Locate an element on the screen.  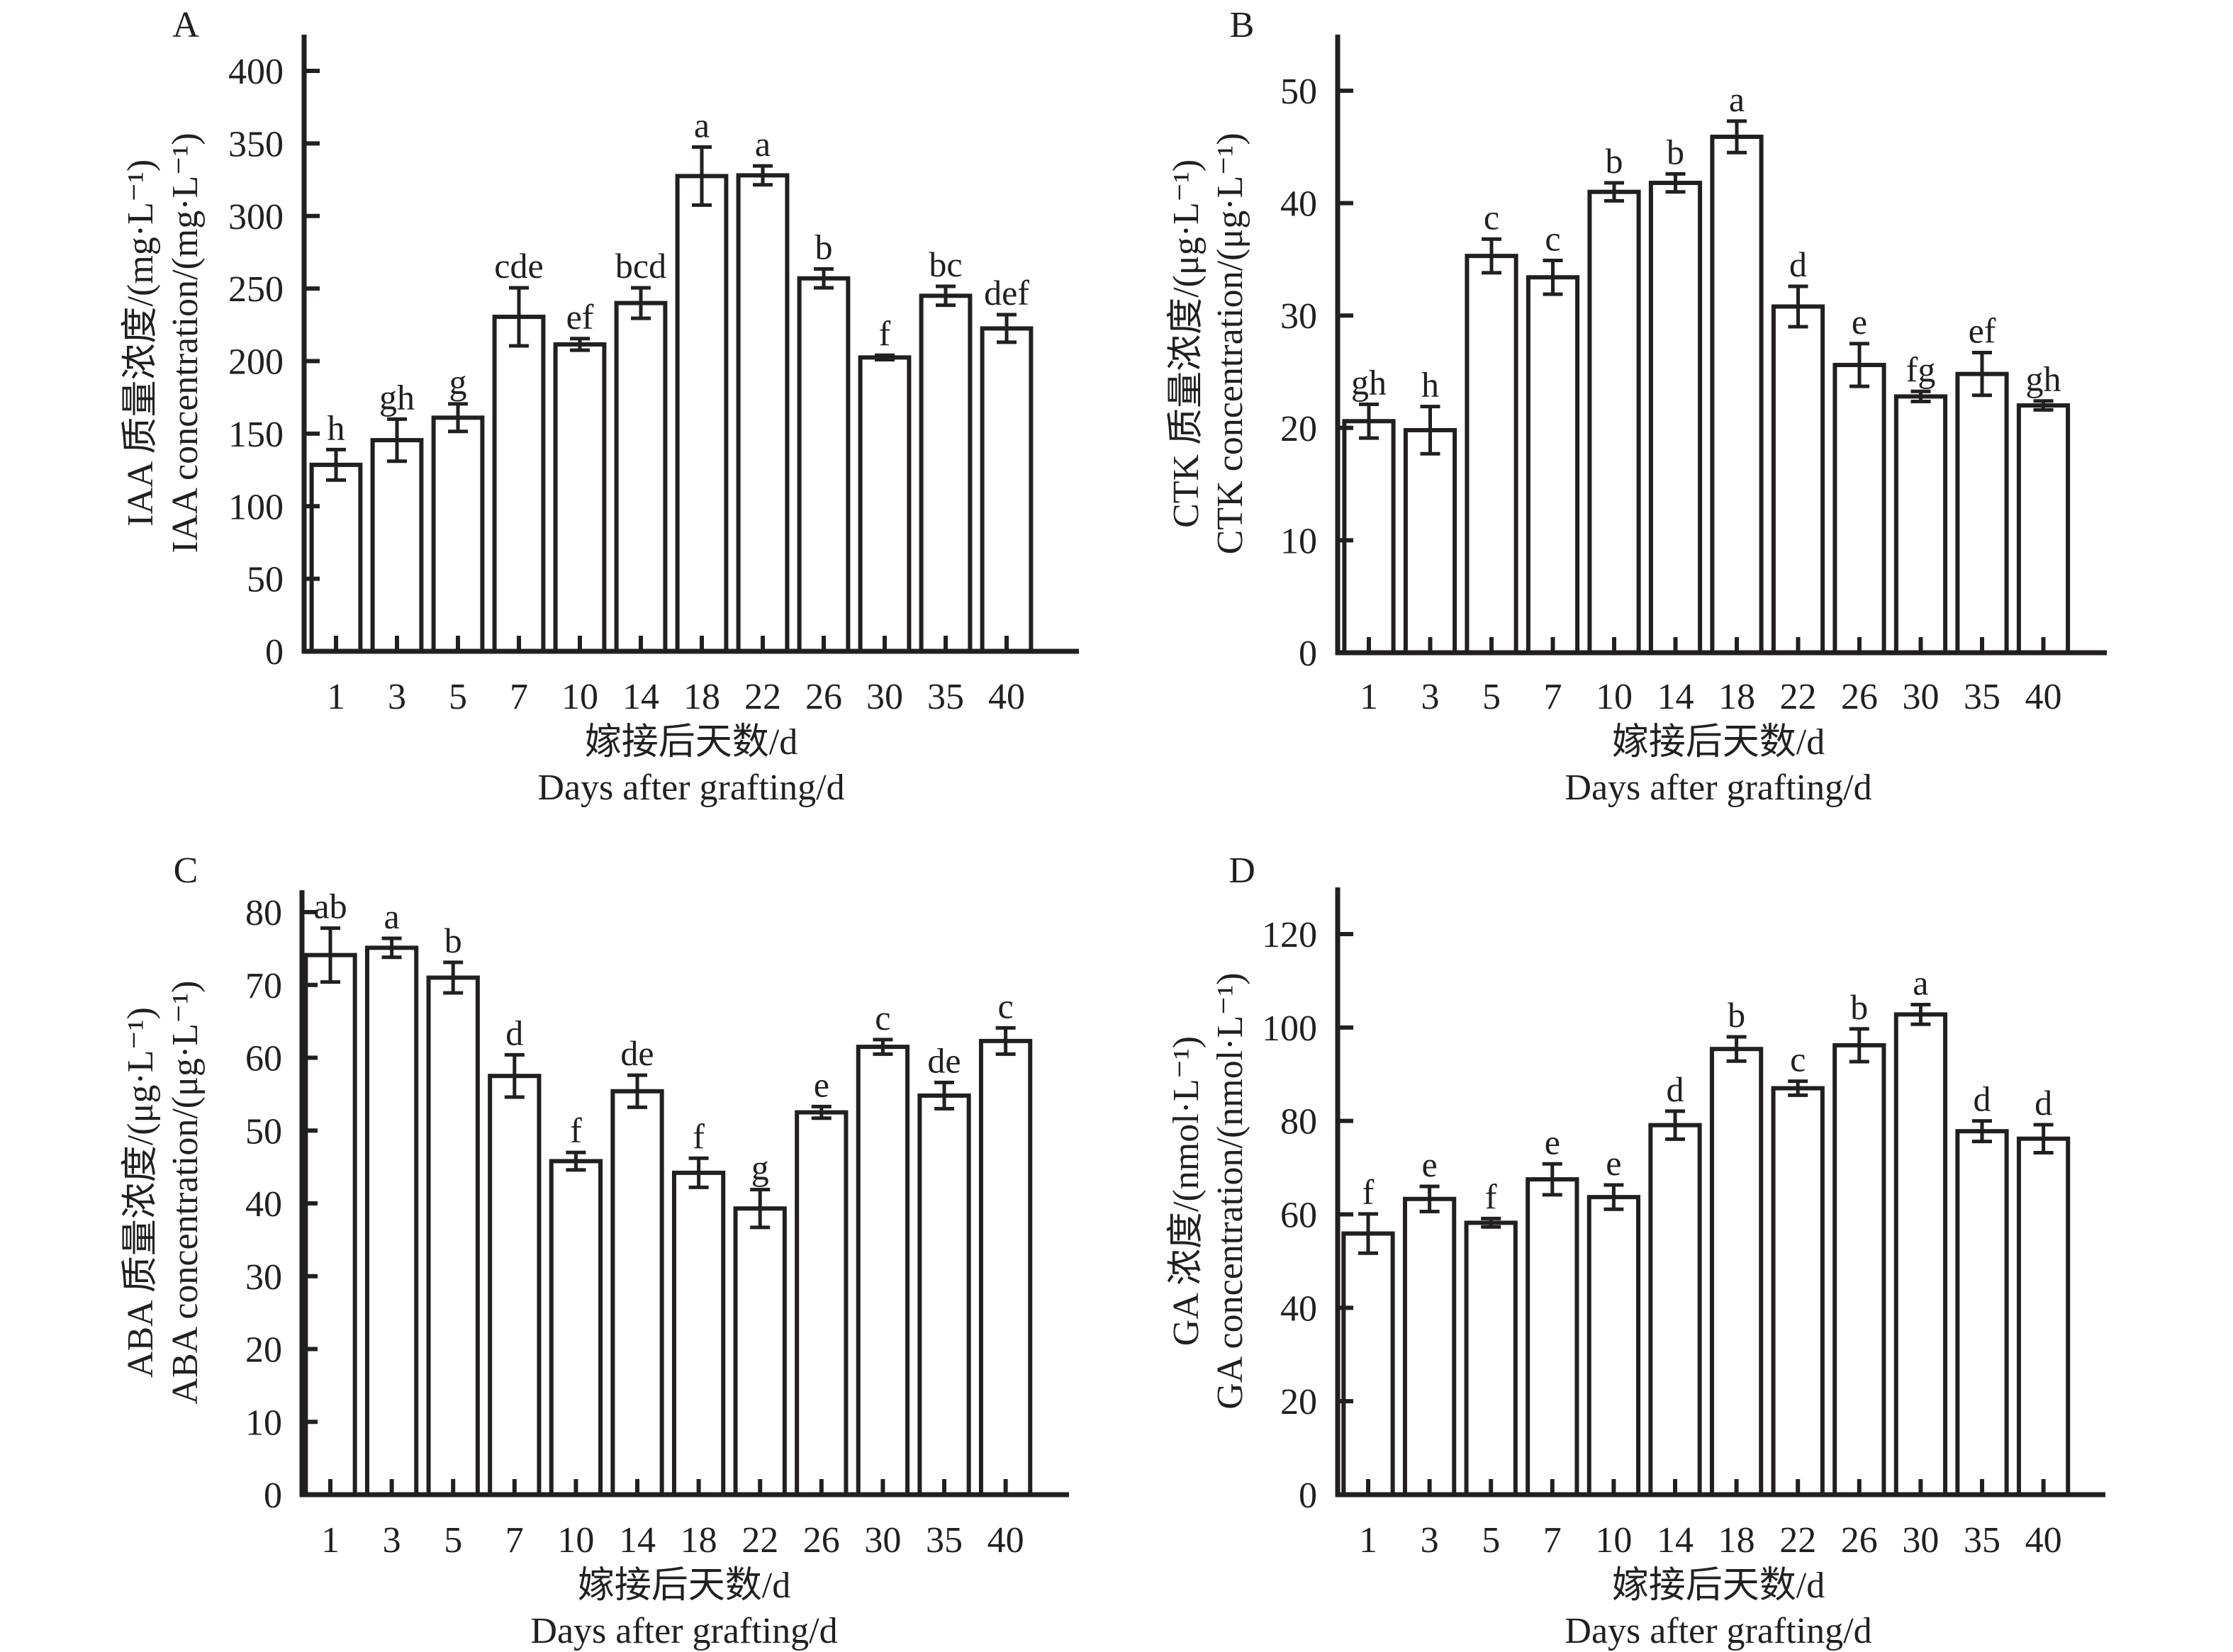
y-tick-label: 50 is located at coordinates (265, 580).